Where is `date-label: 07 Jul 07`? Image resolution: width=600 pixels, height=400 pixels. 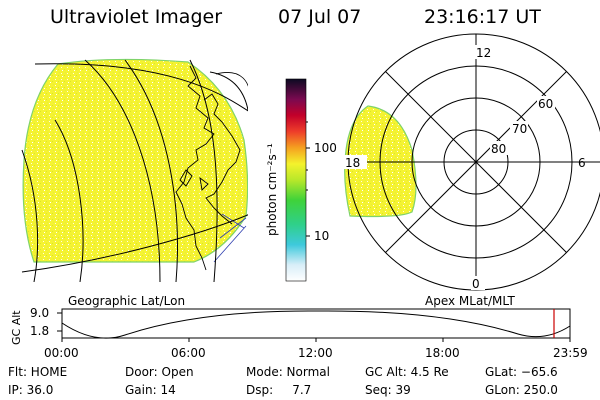 date-label: 07 Jul 07 is located at coordinates (320, 17).